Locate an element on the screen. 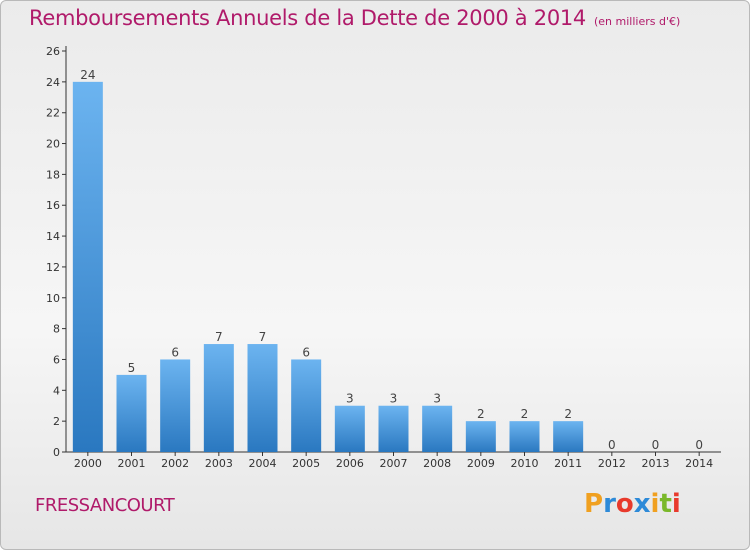 The width and height of the screenshot is (750, 550). y-tick-label: 10 is located at coordinates (53, 298).